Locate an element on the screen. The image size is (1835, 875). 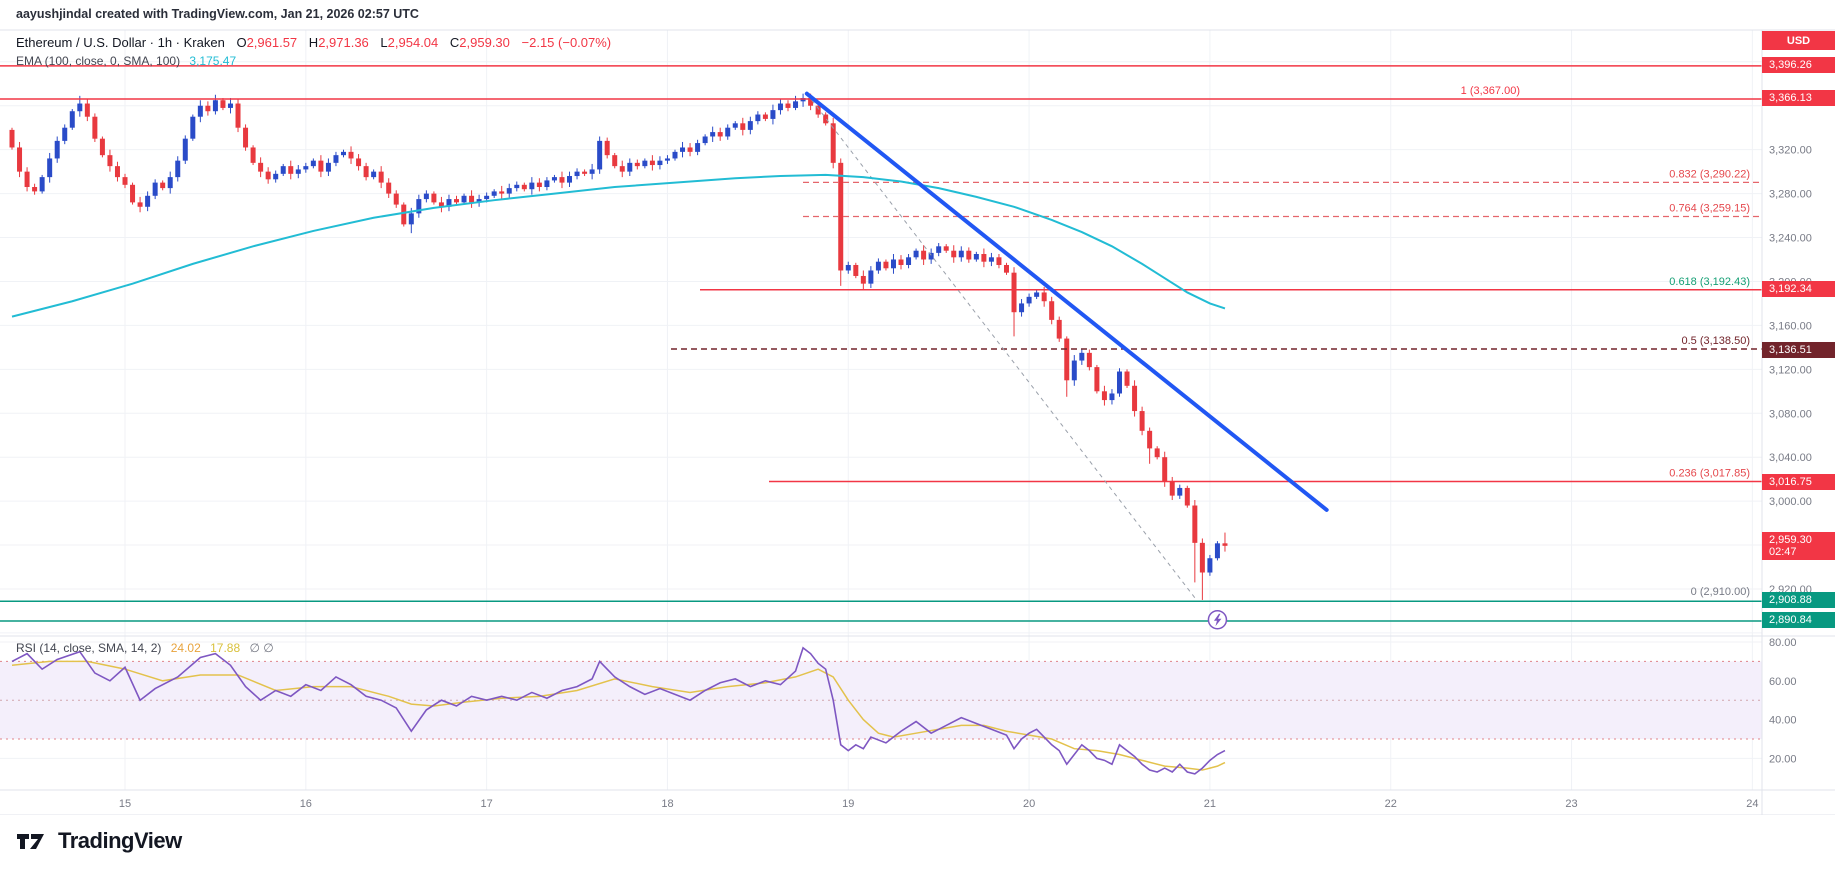
time-axis-label: 20 is located at coordinates (1029, 804).